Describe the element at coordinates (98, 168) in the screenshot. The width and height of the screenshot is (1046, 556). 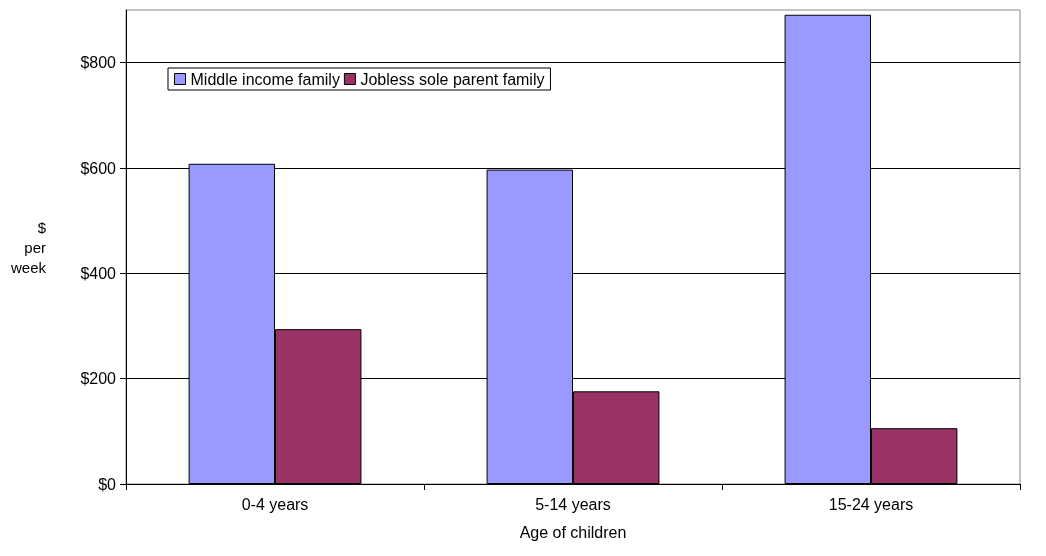
I see `y-tick-label: $600` at that location.